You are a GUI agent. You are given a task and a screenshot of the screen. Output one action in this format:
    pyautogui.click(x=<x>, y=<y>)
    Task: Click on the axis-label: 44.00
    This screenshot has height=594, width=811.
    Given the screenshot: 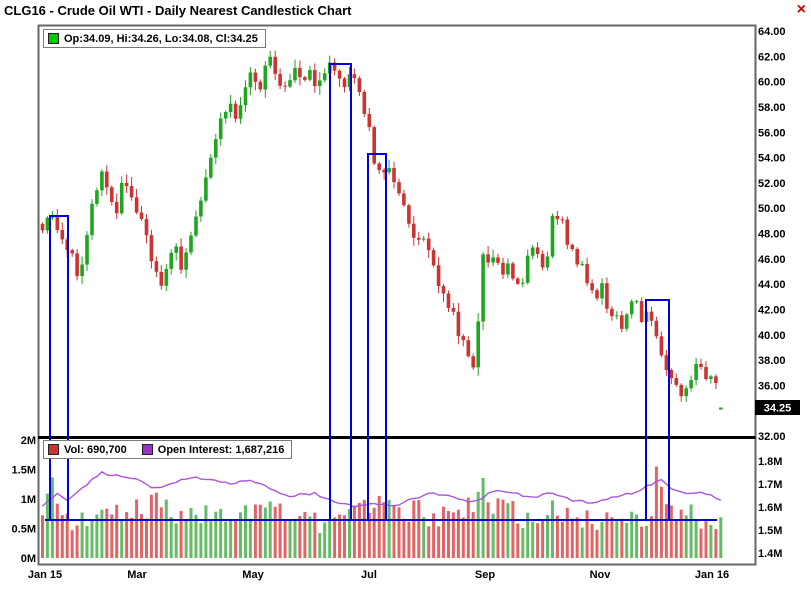 What is the action you would take?
    pyautogui.click(x=772, y=285)
    